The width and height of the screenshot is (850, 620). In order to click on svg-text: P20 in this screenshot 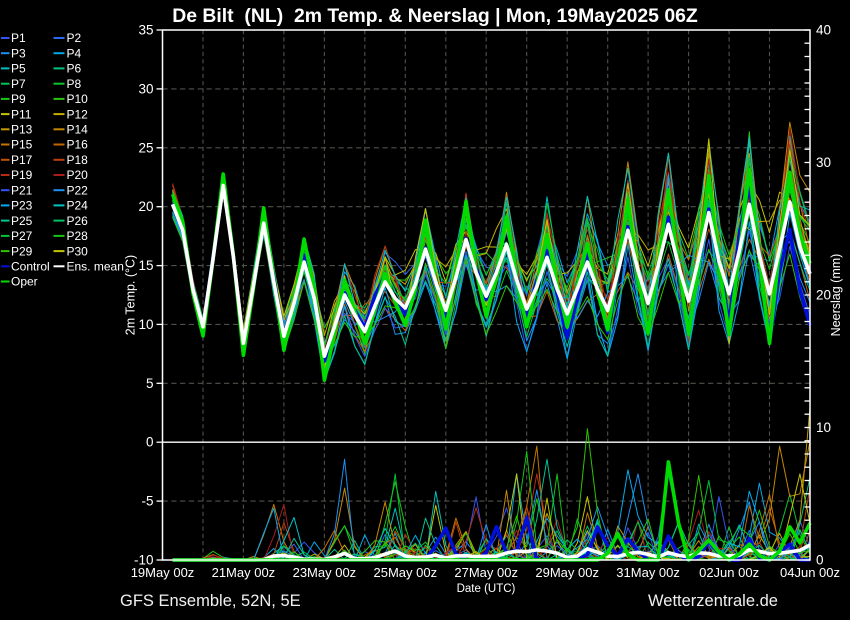, I will do `click(78, 175)`.